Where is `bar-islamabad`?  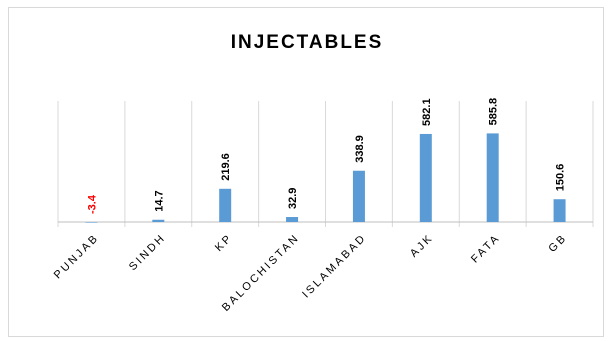
bar-islamabad is located at coordinates (358, 196).